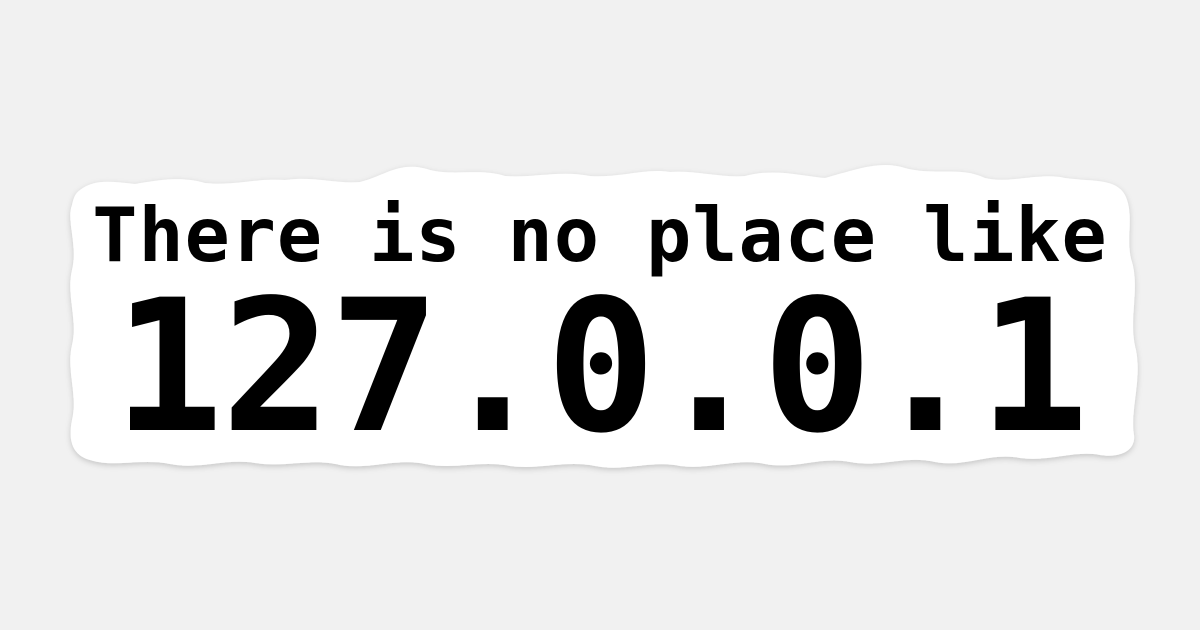 Image resolution: width=1200 pixels, height=630 pixels. What do you see at coordinates (600, 235) in the screenshot?
I see `sticker-line-1: There is no place like` at bounding box center [600, 235].